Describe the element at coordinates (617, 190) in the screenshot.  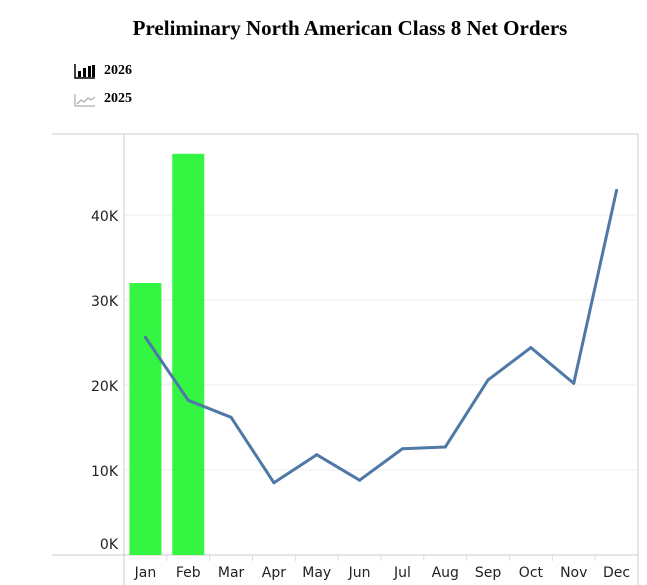
I see `point-dec` at that location.